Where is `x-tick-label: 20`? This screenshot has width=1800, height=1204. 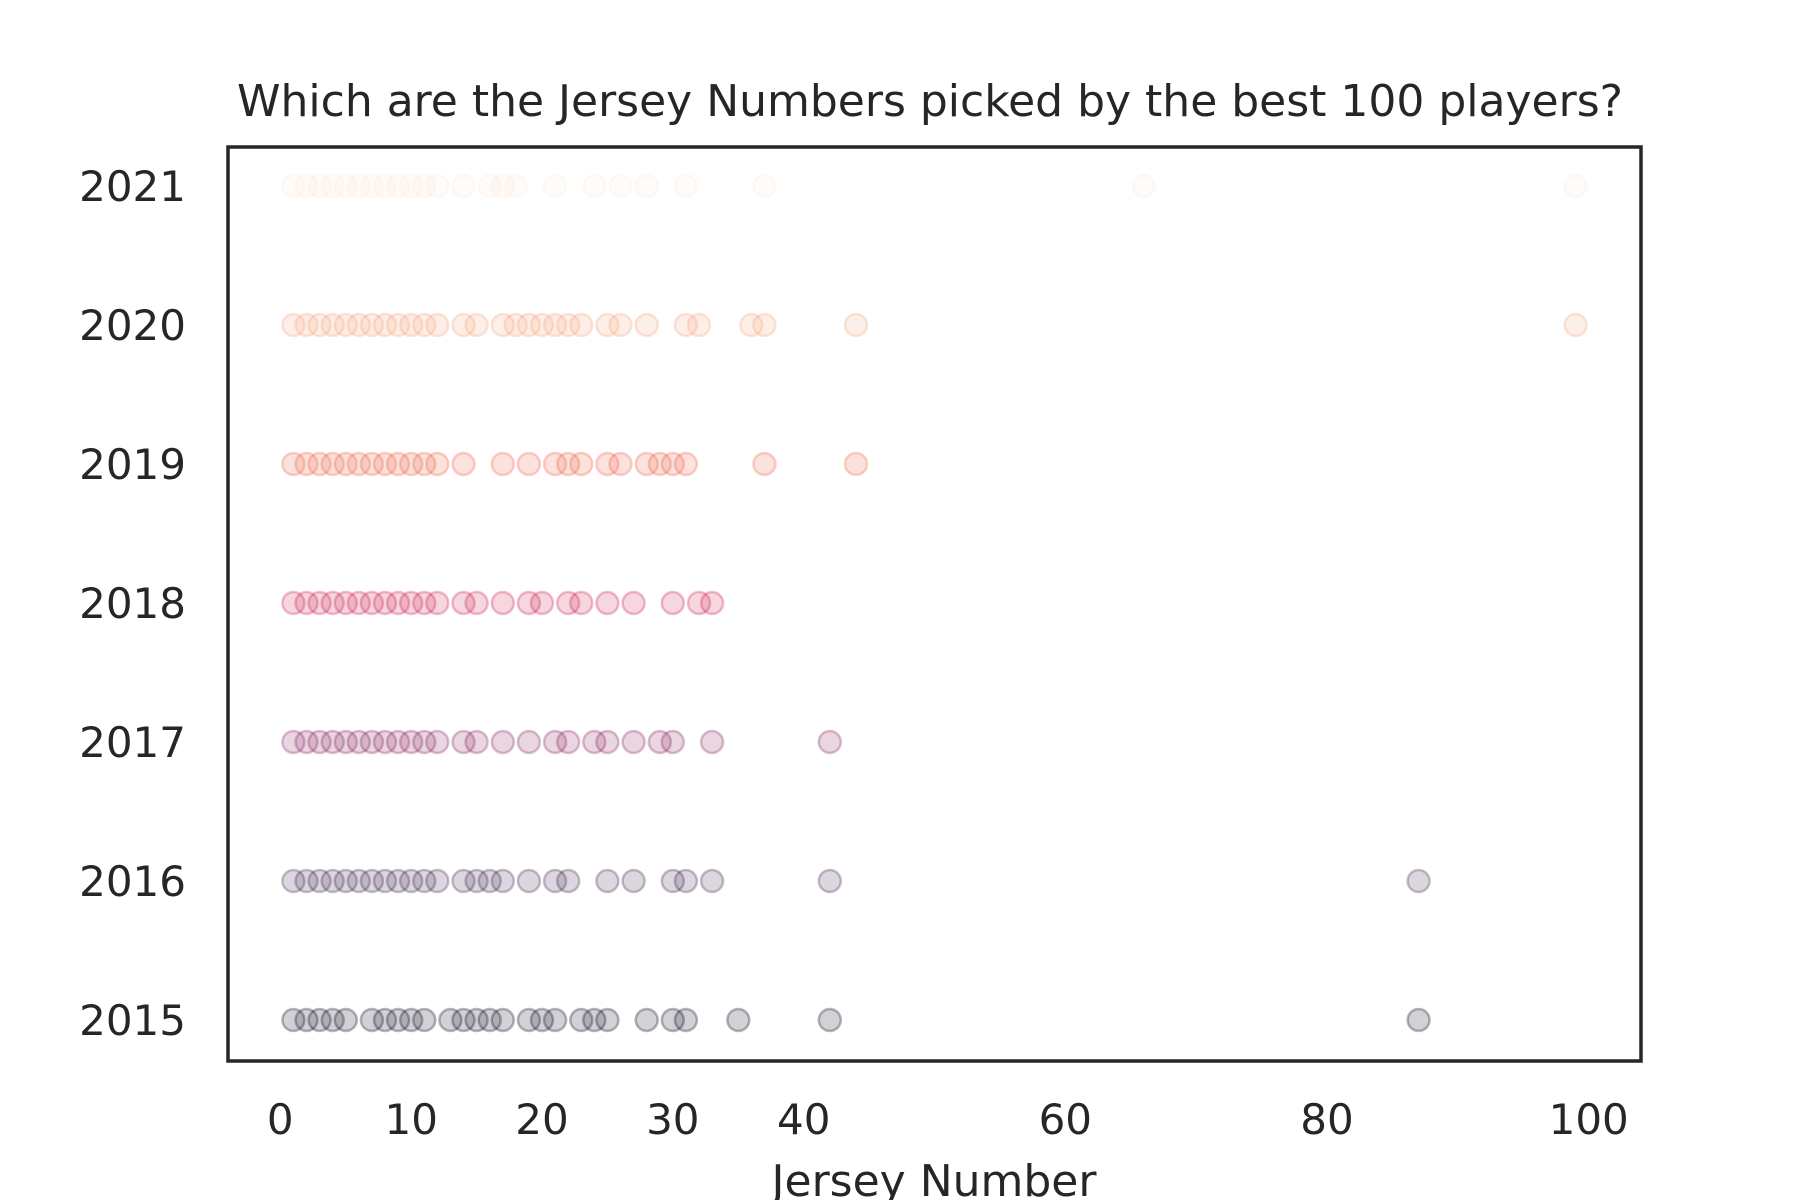
x-tick-label: 20 is located at coordinates (541, 1119).